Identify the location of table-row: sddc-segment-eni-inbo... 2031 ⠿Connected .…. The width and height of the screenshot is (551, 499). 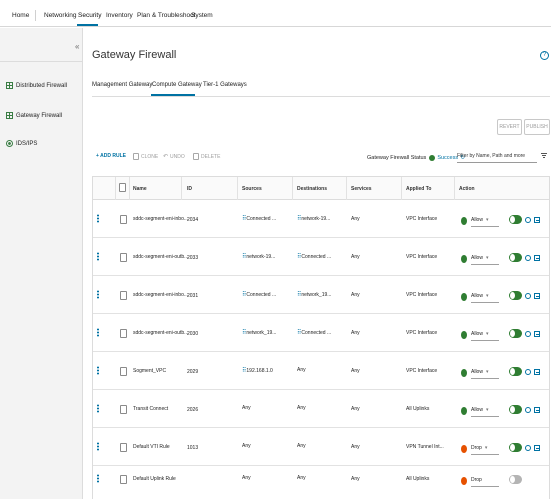
(321, 295).